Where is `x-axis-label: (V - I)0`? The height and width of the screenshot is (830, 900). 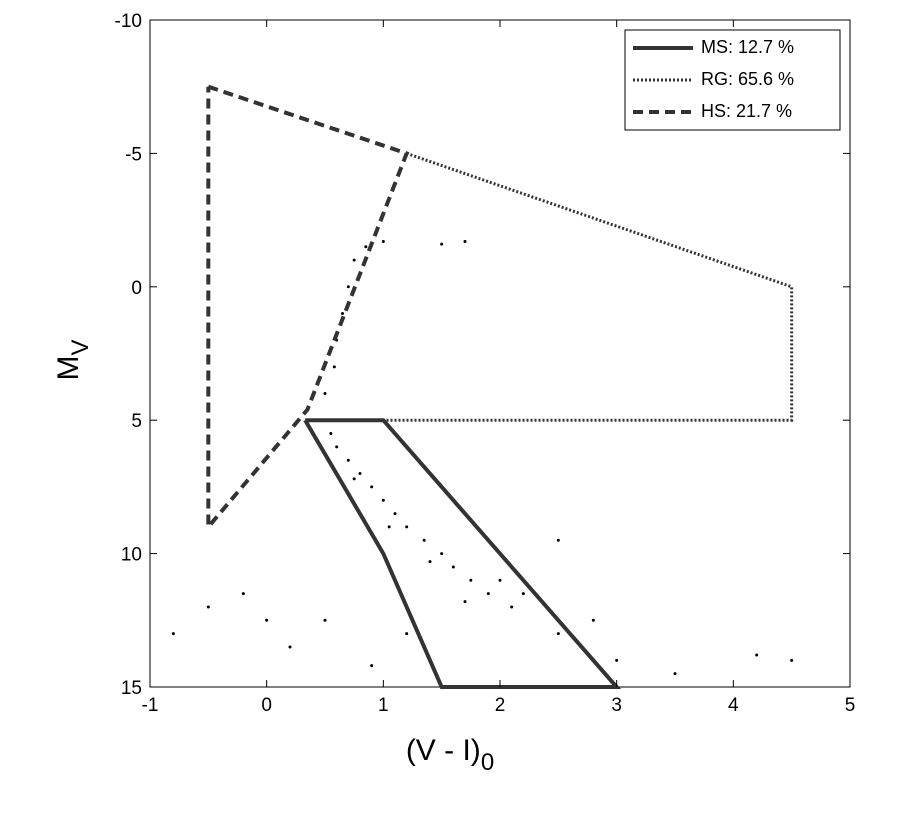
x-axis-label: (V - I)0 is located at coordinates (450, 755).